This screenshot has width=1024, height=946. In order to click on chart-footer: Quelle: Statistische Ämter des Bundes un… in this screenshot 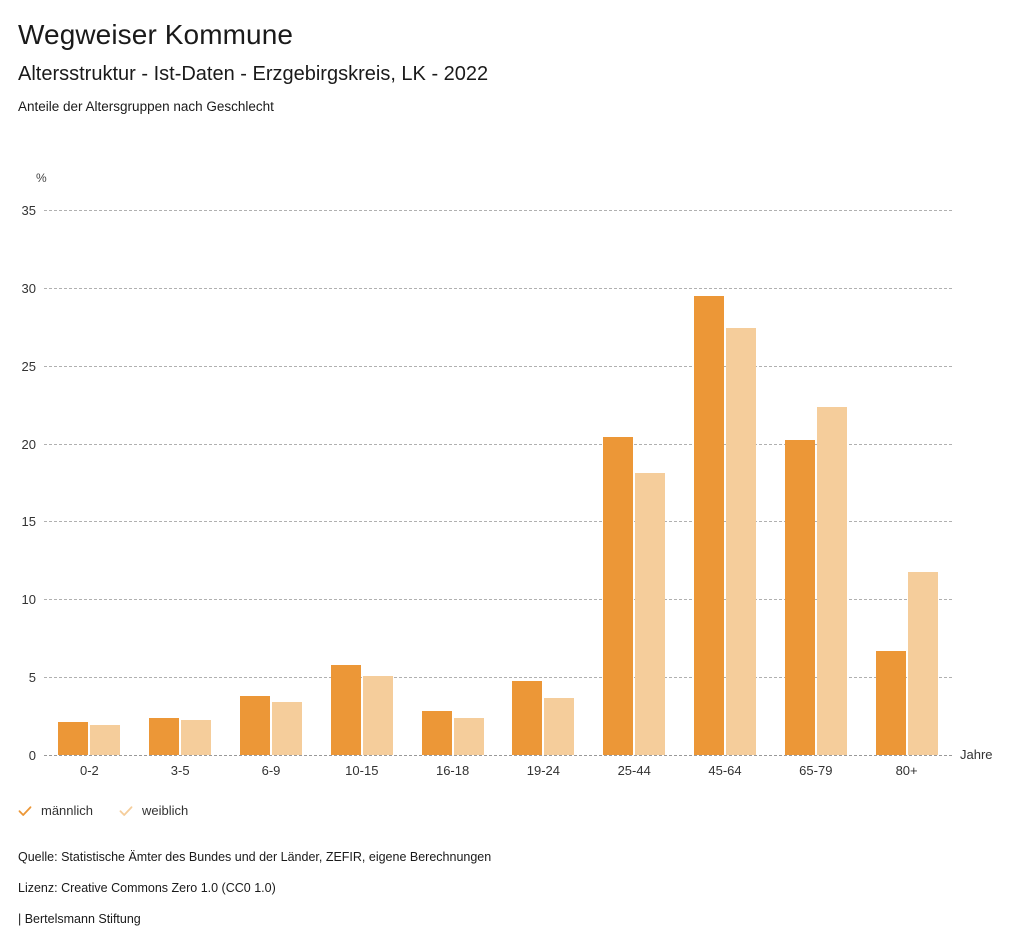, I will do `click(512, 888)`.